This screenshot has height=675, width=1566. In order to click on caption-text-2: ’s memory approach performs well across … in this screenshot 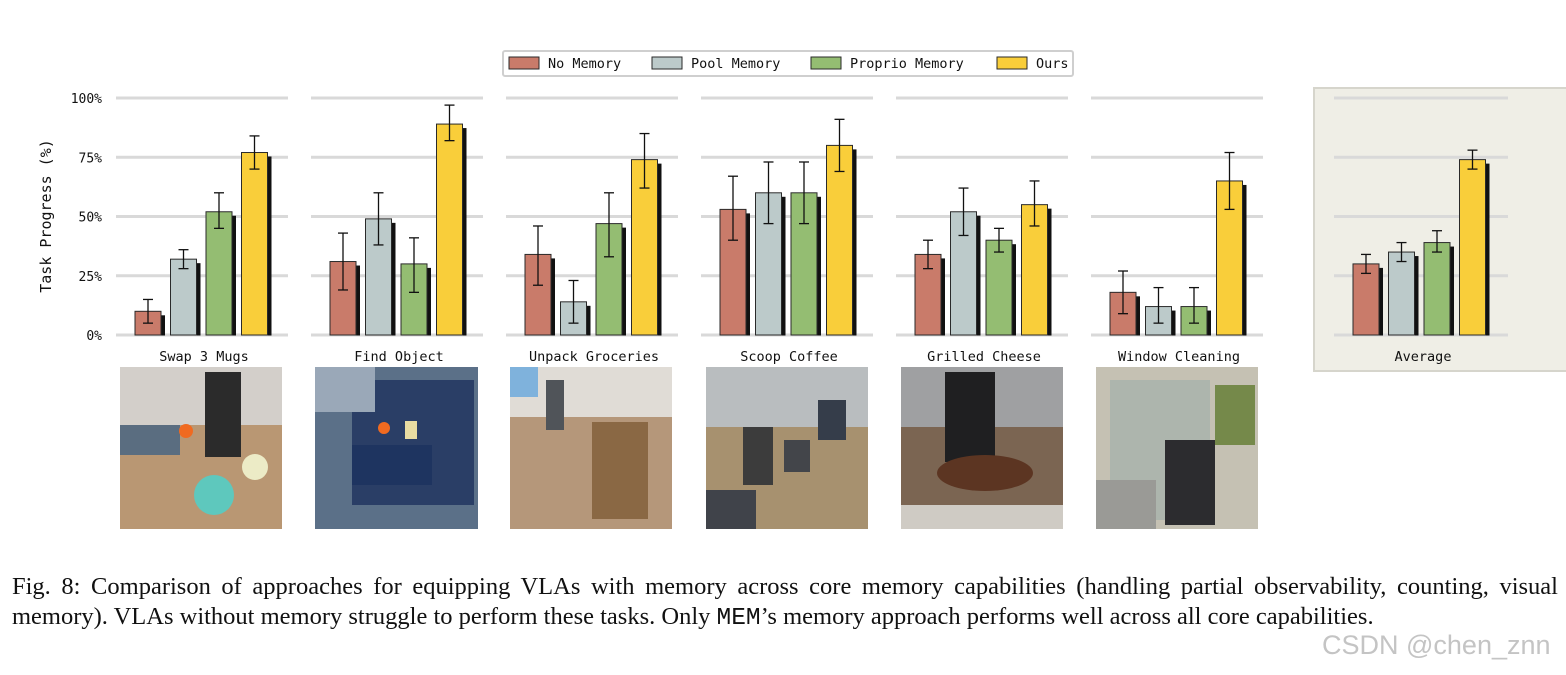, I will do `click(1067, 616)`.